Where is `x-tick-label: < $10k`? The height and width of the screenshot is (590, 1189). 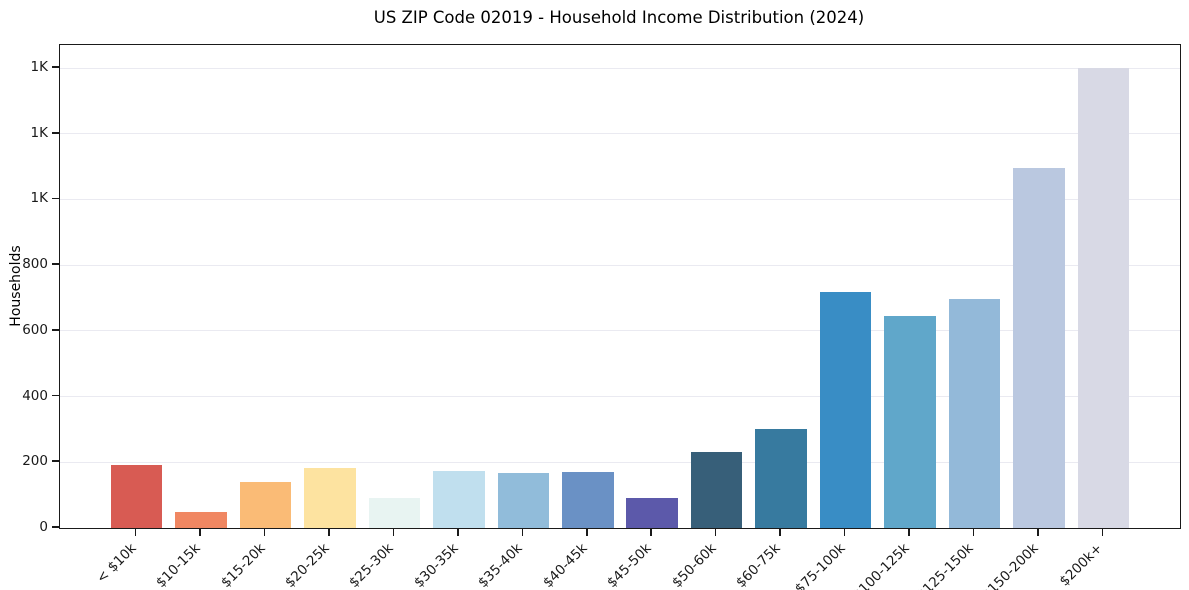
x-tick-label: < $10k is located at coordinates (116, 563).